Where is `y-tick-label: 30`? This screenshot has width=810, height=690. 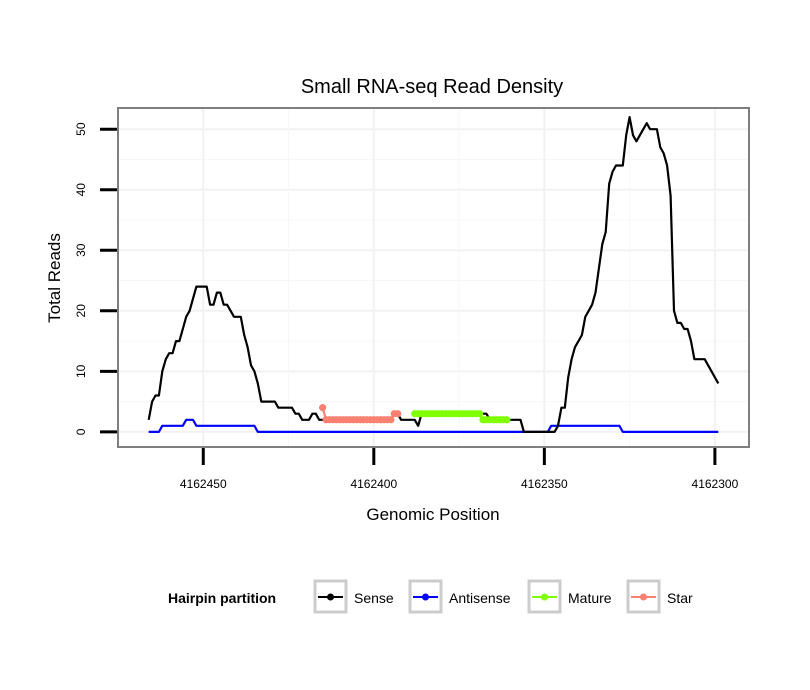 y-tick-label: 30 is located at coordinates (81, 250).